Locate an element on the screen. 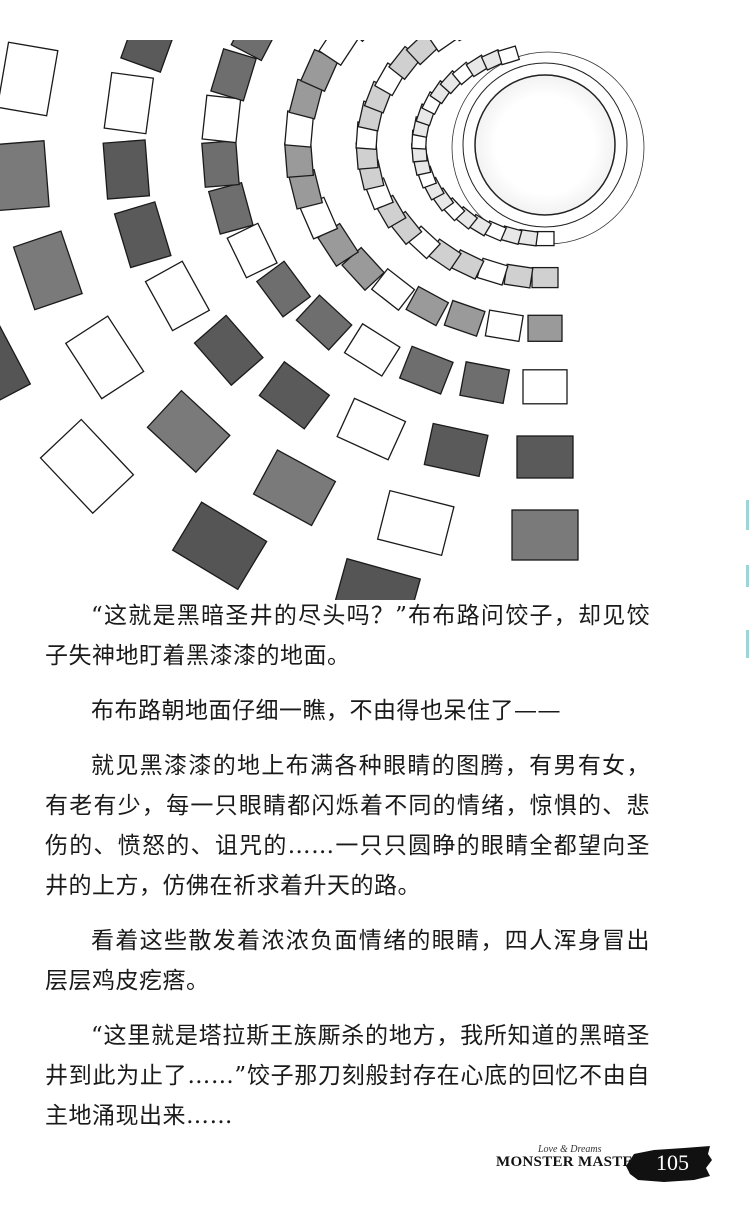 This screenshot has width=751, height=1223. paragraph: 看着这些散发着浓浓负面情绪的眼睛，四人浑身冒出层层鸡皮疙瘩。 is located at coordinates (347, 961).